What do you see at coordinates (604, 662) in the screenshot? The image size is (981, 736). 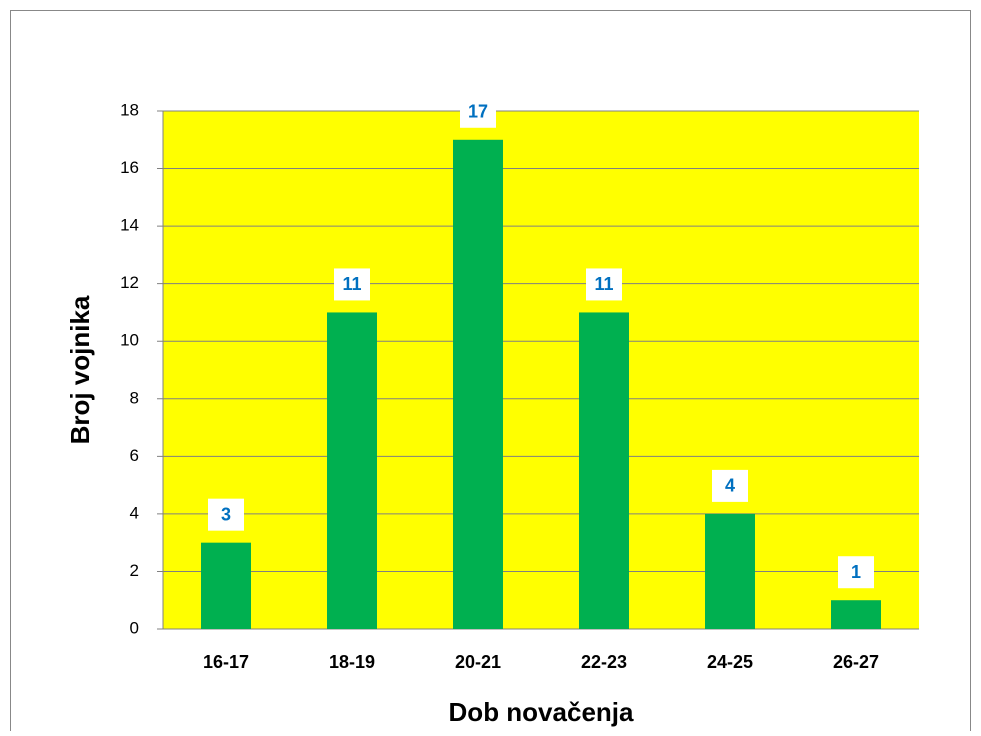 I see `x-tick-label: 22-23` at bounding box center [604, 662].